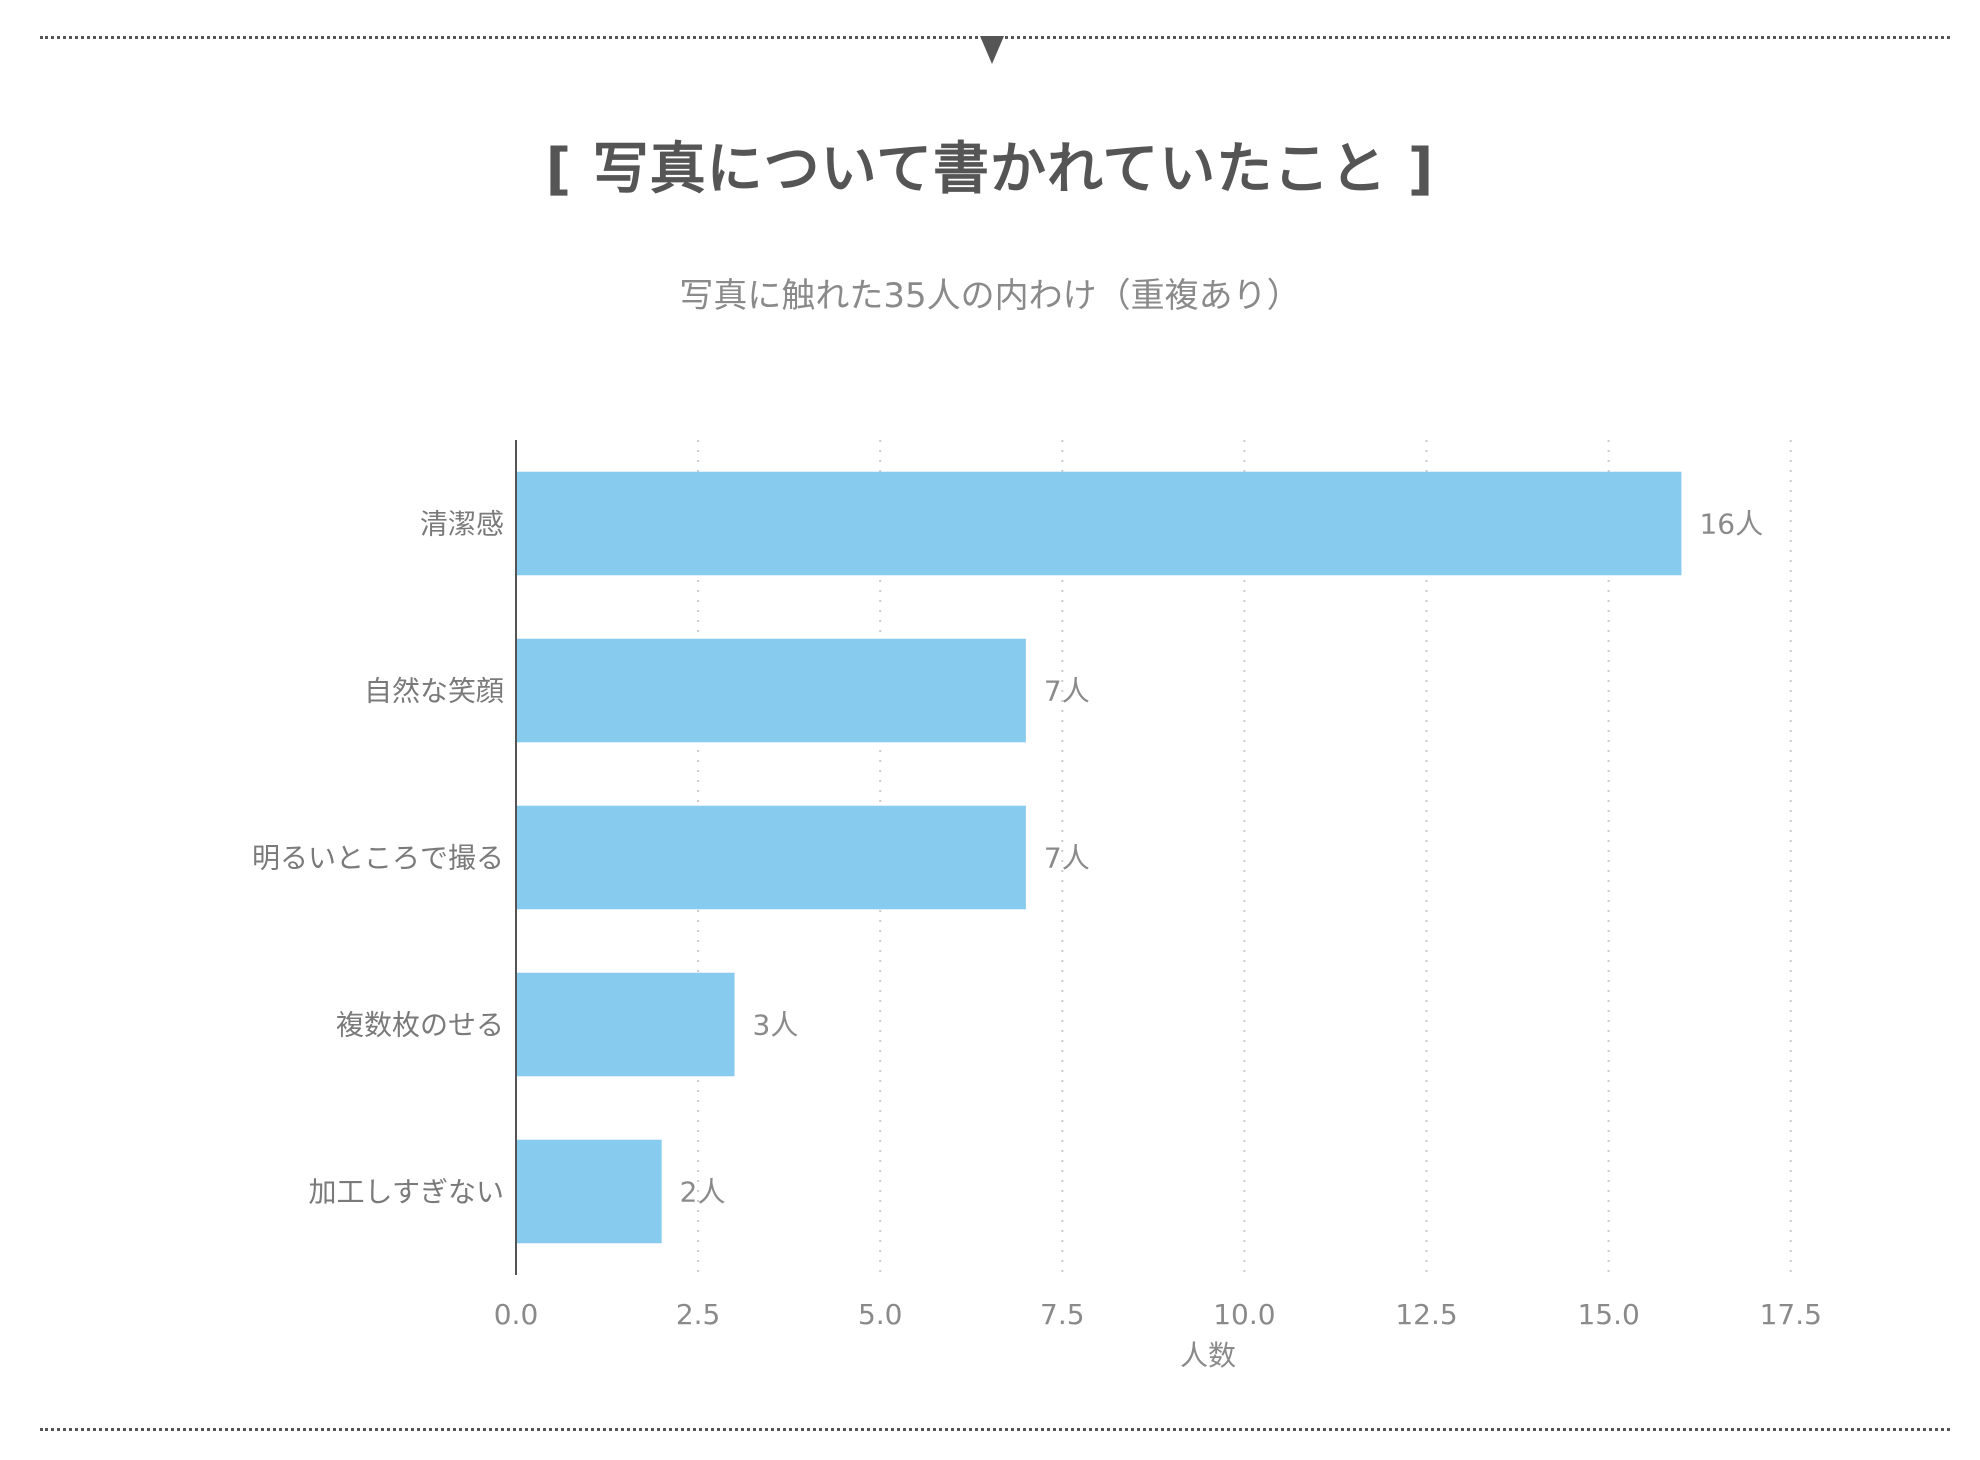 The width and height of the screenshot is (1980, 1460). I want to click on category-label: 明るいところで撮る, so click(378, 858).